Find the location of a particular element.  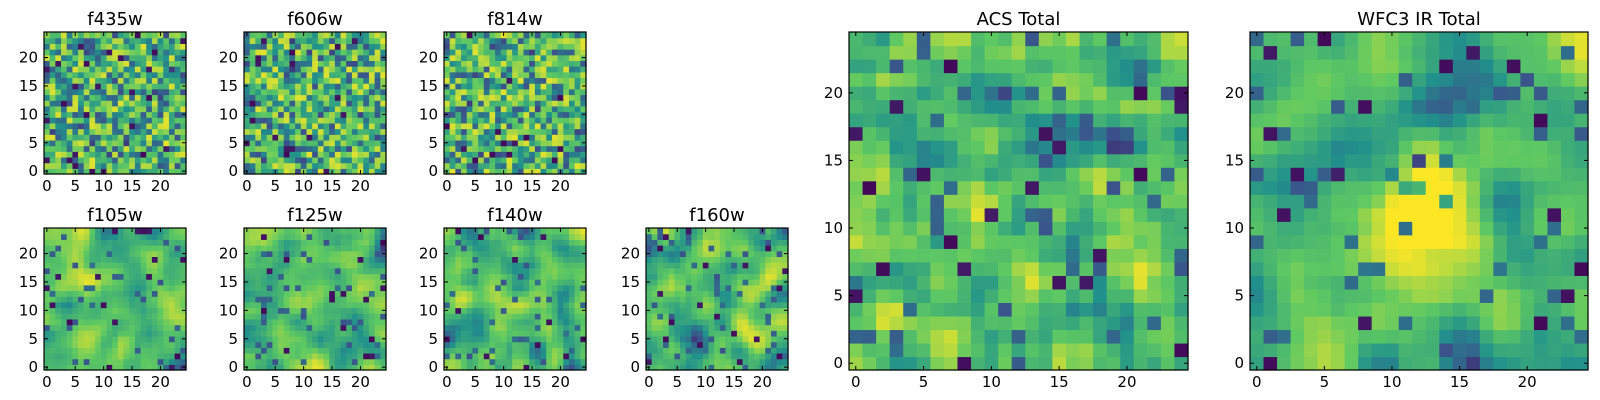

y-tick-label: 20 is located at coordinates (428, 254).